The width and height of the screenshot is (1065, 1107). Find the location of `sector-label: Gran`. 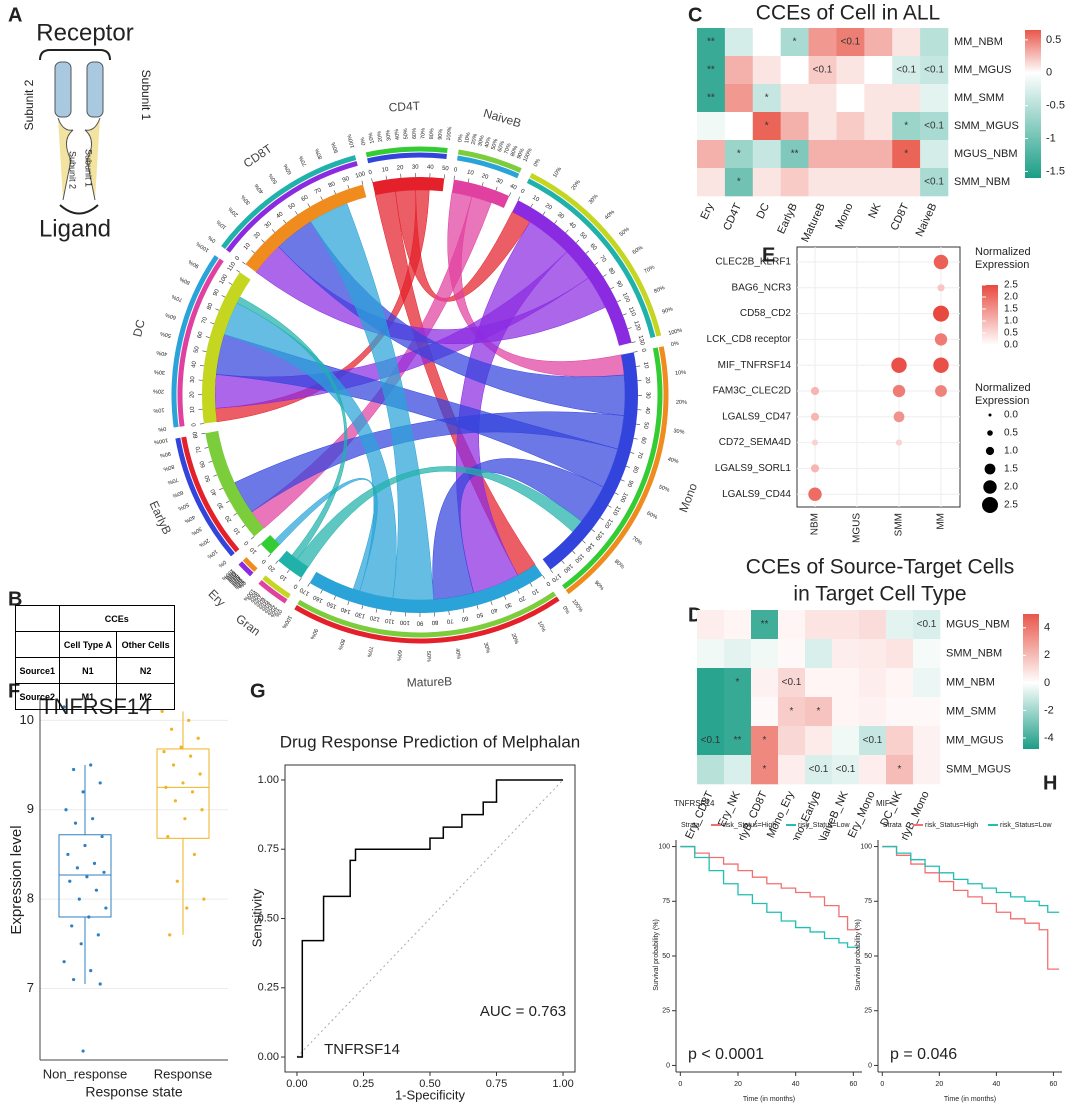

sector-label: Gran is located at coordinates (248, 624).